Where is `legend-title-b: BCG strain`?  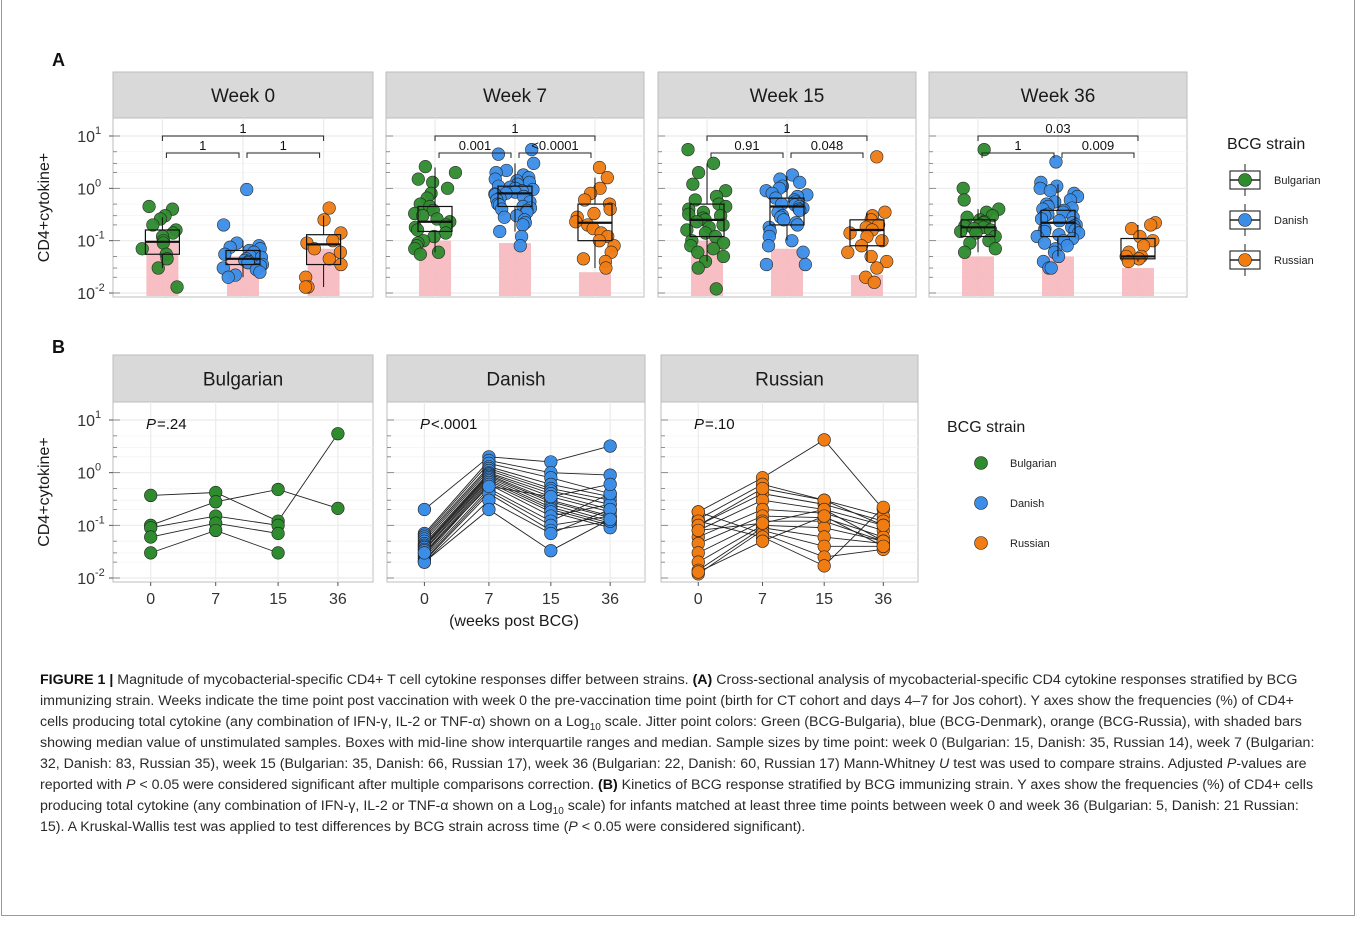 legend-title-b: BCG strain is located at coordinates (986, 427).